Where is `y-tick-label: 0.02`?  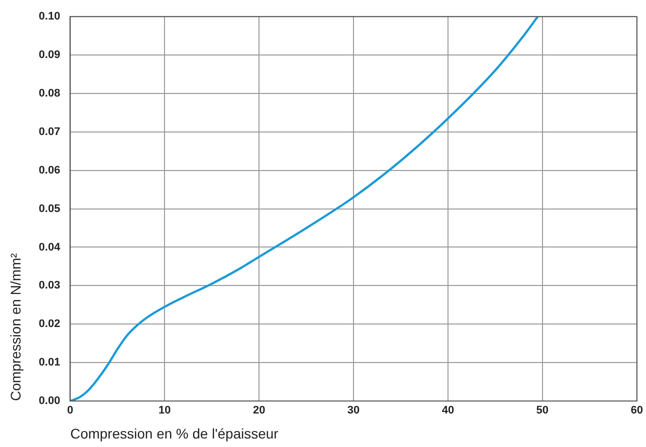
y-tick-label: 0.02 is located at coordinates (49, 324).